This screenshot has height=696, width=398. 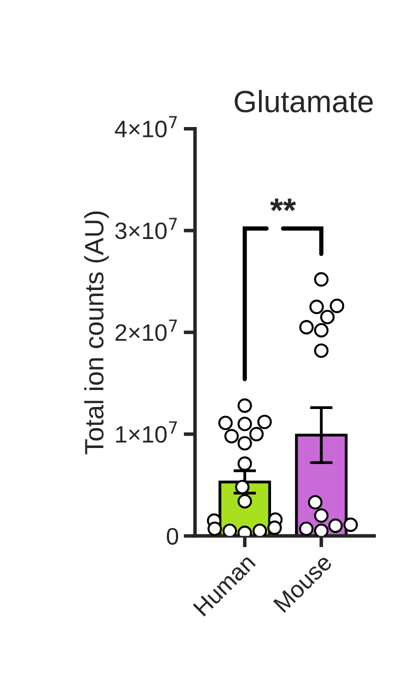 What do you see at coordinates (283, 205) in the screenshot?
I see `annotation: **` at bounding box center [283, 205].